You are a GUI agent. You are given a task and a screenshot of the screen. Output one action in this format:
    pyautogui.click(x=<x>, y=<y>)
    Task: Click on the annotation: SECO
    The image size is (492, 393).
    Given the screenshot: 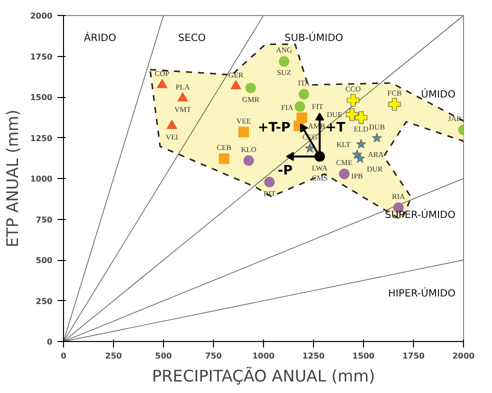 What is the action you would take?
    pyautogui.click(x=192, y=38)
    